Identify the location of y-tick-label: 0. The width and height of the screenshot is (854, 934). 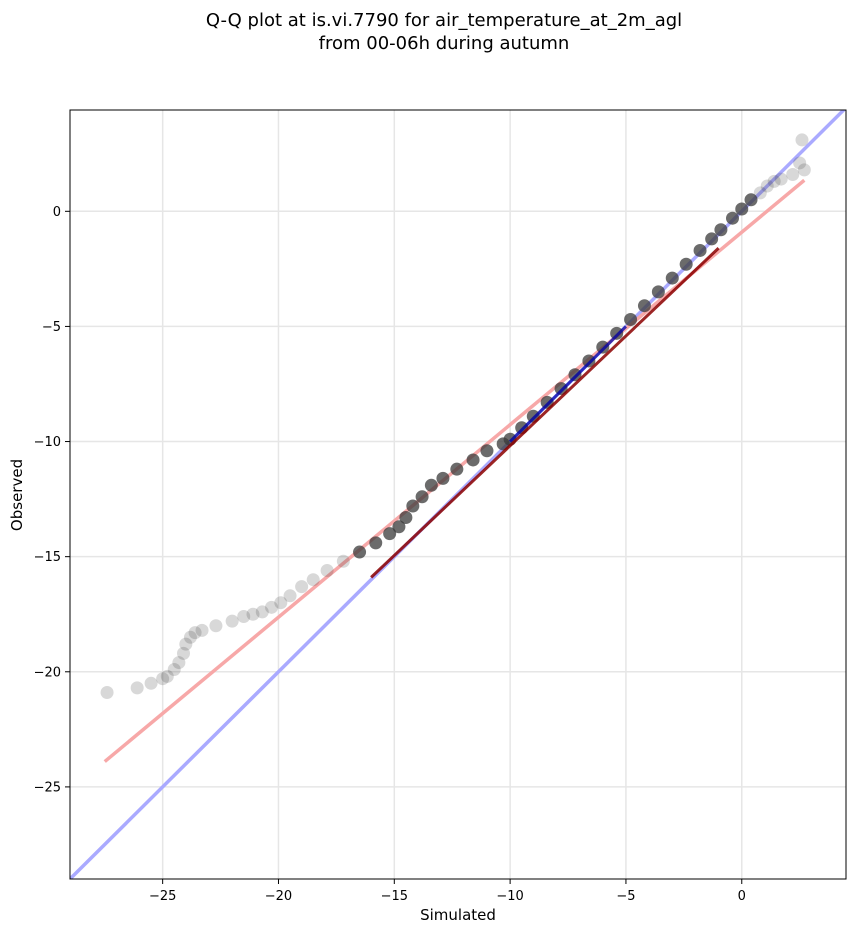
(57, 212).